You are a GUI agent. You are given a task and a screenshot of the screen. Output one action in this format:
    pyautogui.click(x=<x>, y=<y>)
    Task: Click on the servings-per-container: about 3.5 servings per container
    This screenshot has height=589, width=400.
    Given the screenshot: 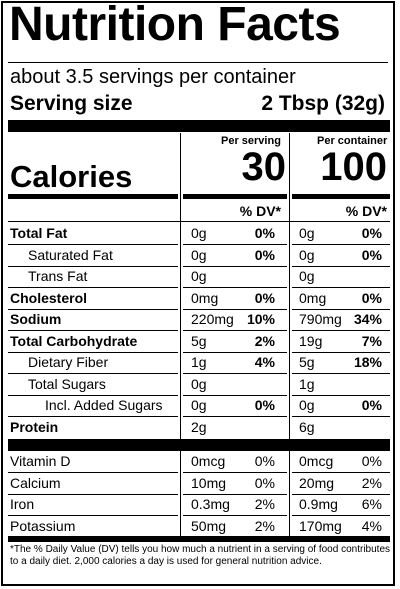 What is the action you would take?
    pyautogui.click(x=153, y=77)
    